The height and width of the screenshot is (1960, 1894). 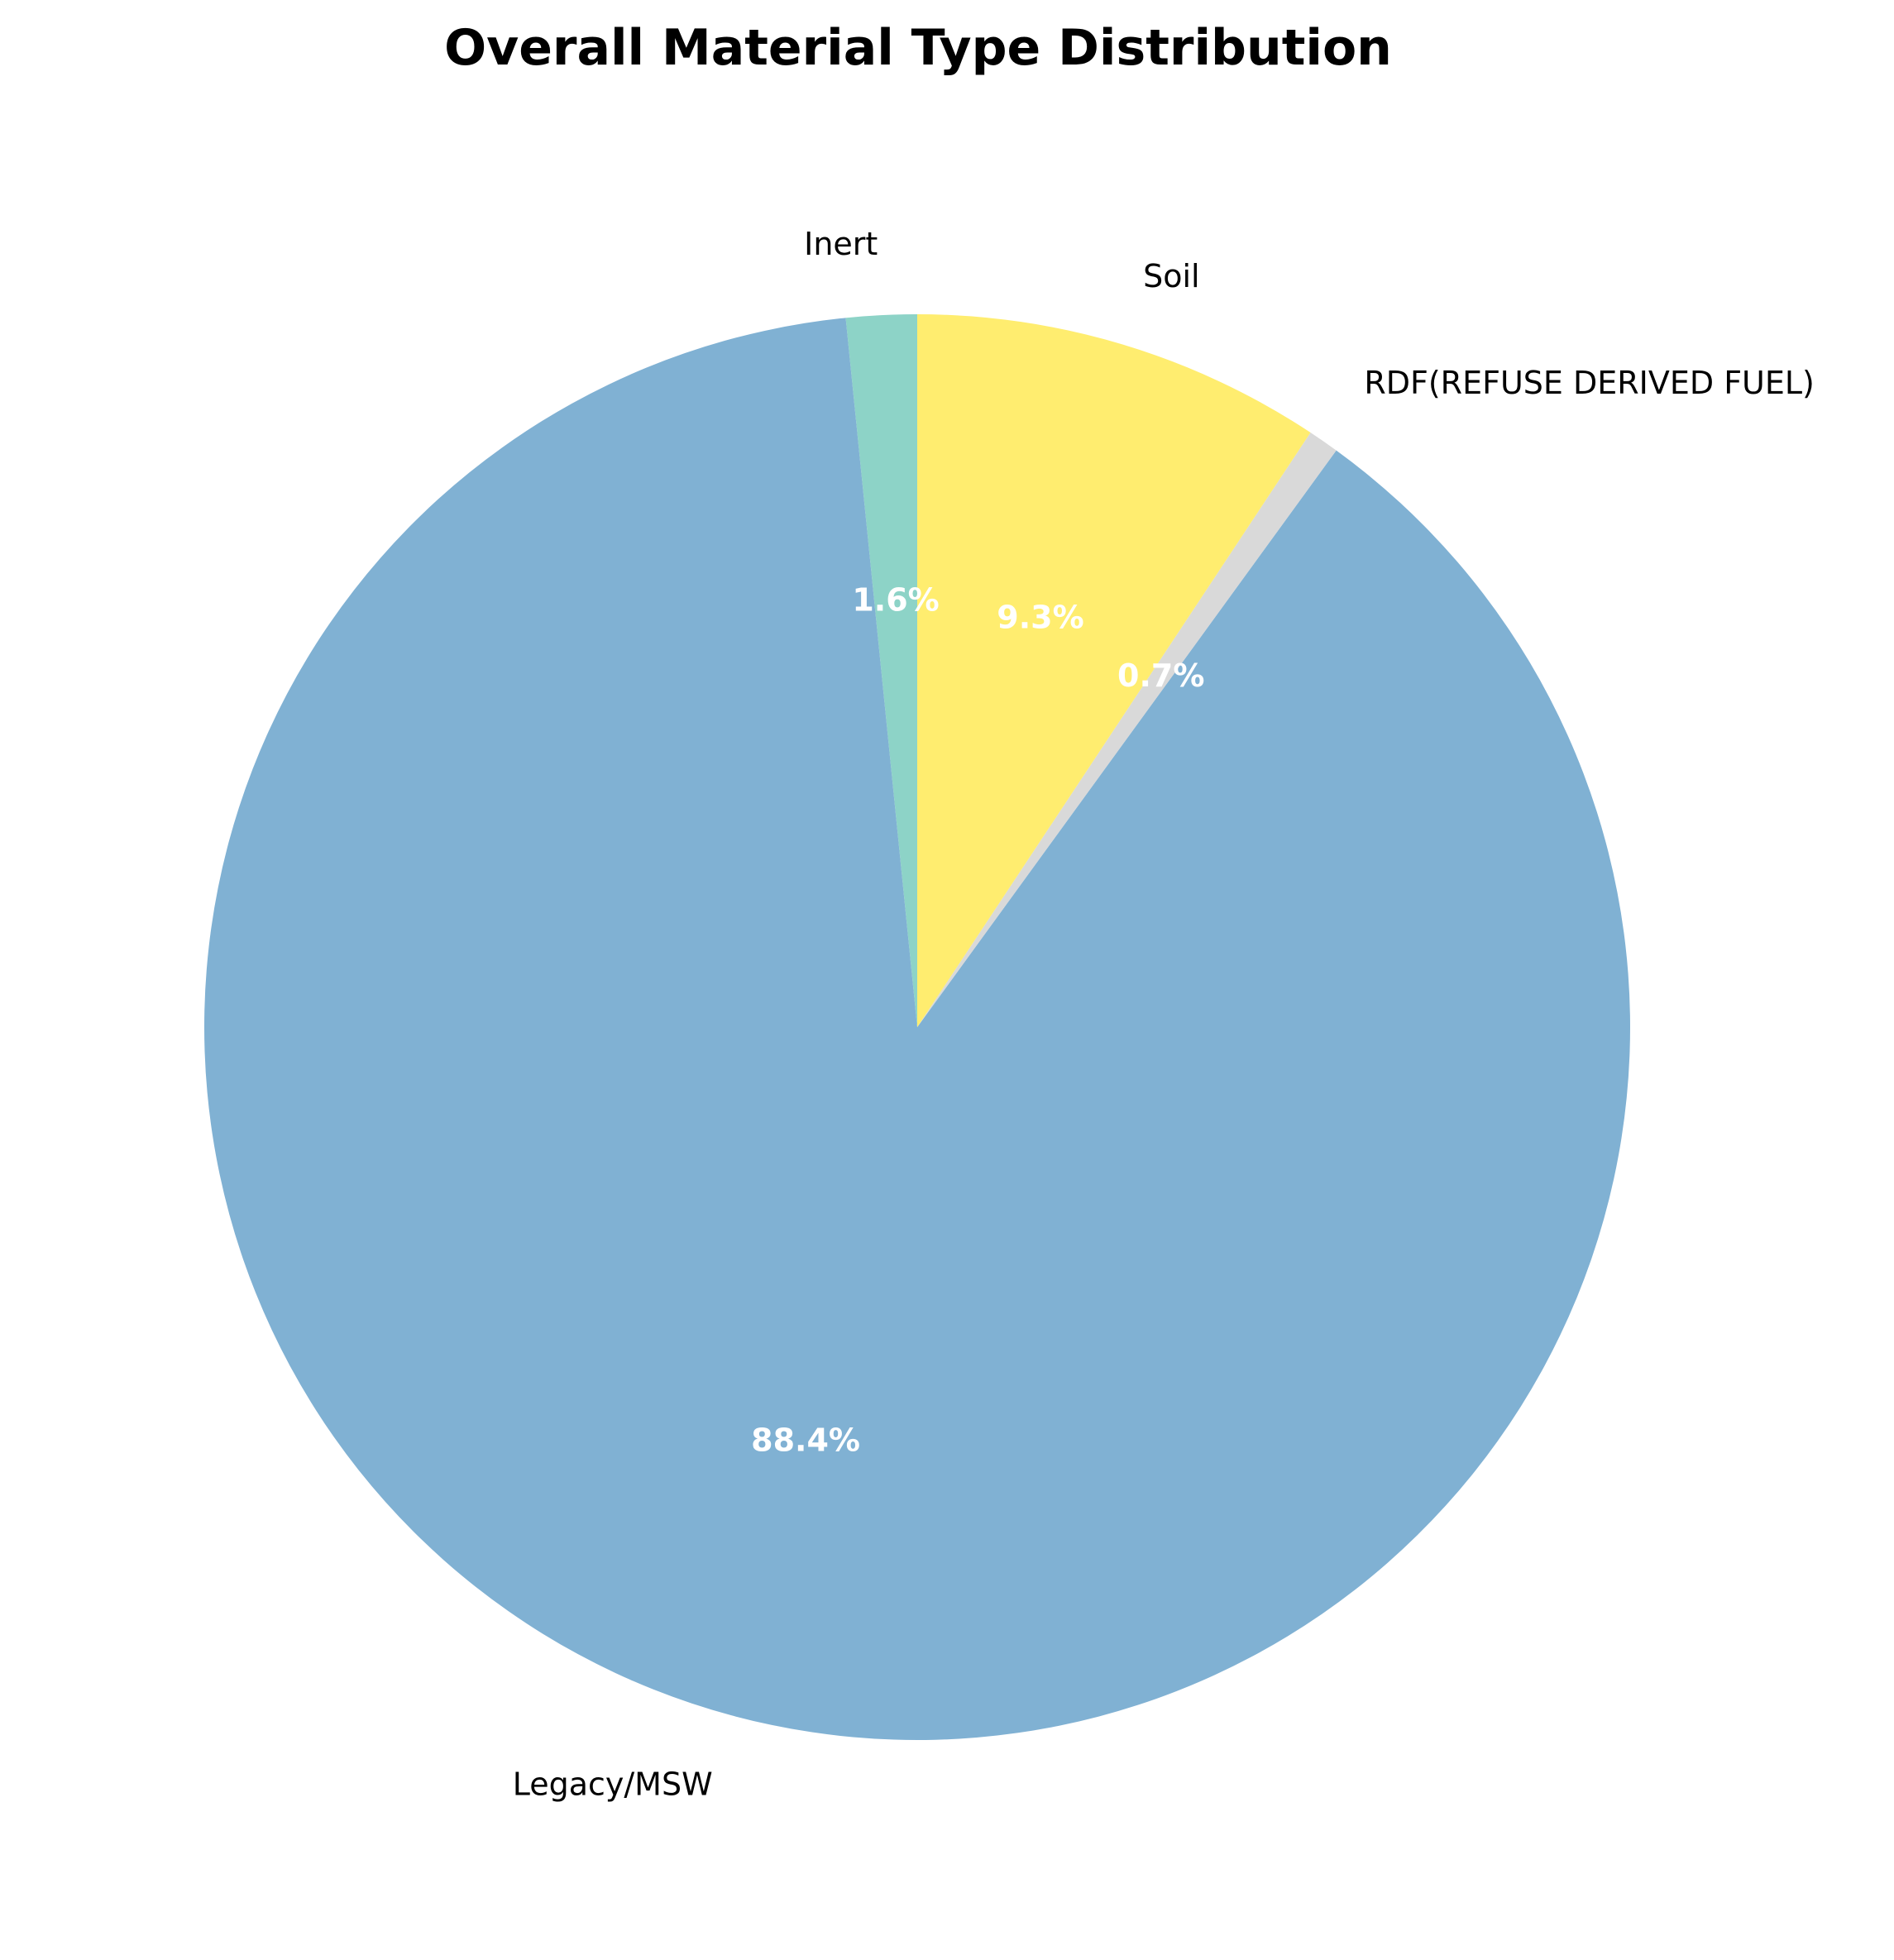 I want to click on percent-label-rdf-refuse-derived-fuel: 0.7%, so click(x=1160, y=675).